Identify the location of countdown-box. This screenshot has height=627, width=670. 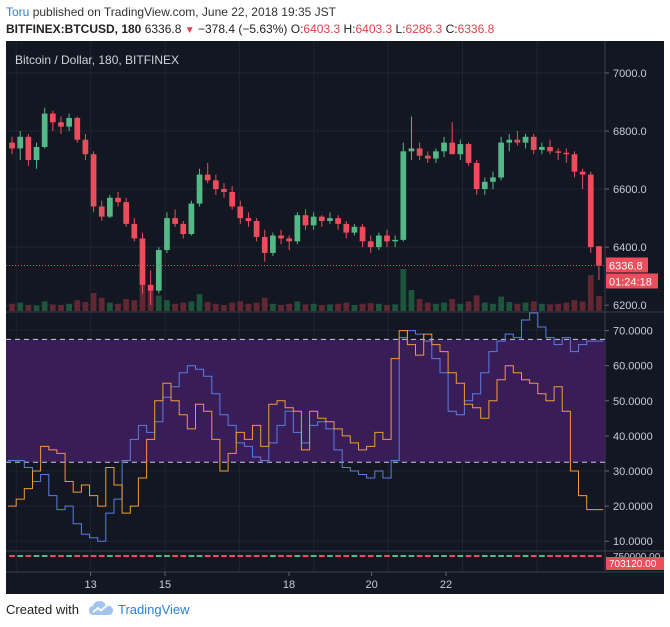
(632, 281).